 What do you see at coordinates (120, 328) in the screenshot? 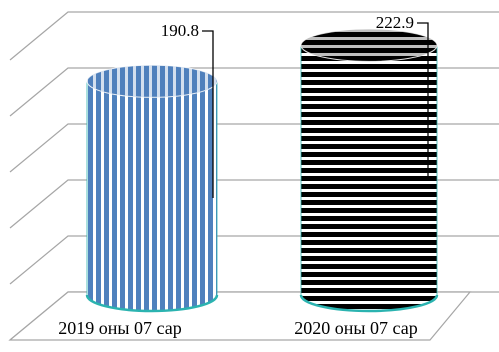
I see `x-tick-label-2019: 2019 оны 07 сар` at bounding box center [120, 328].